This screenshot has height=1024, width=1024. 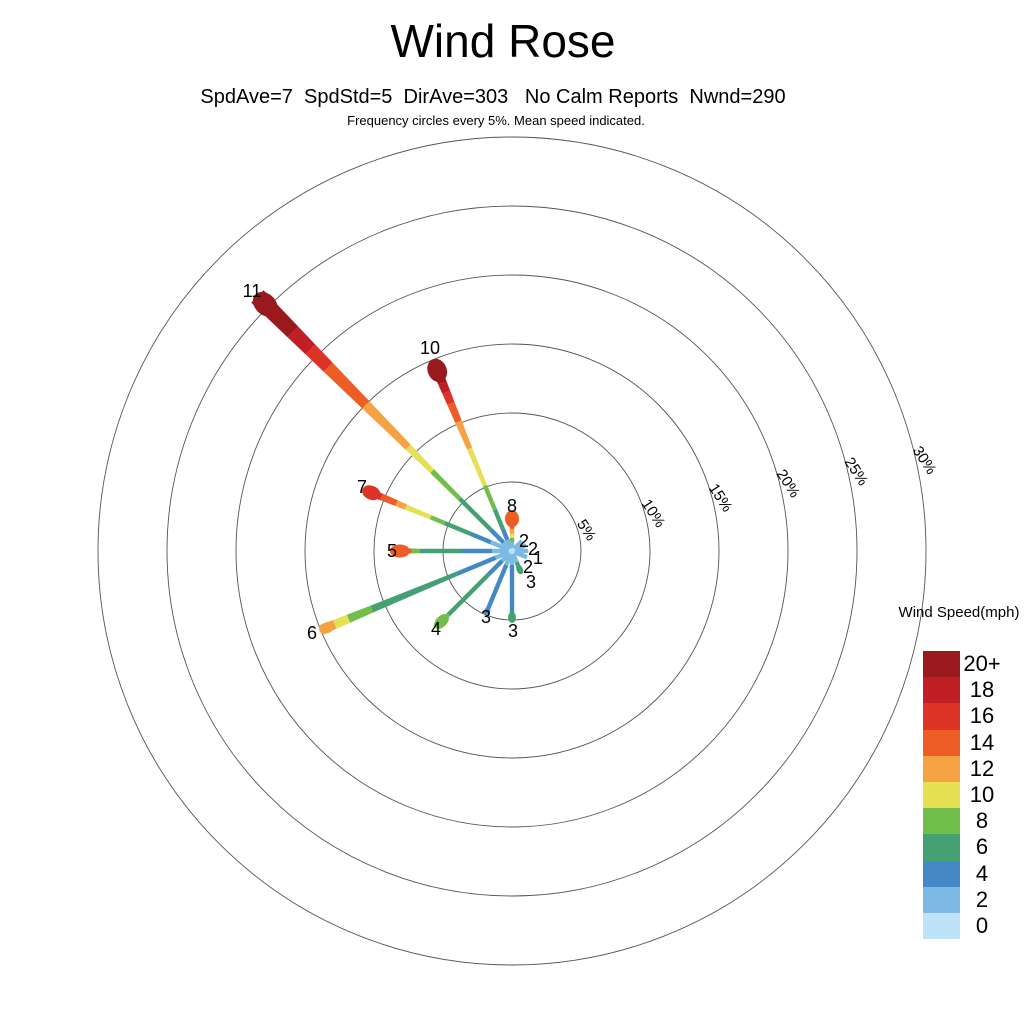 I want to click on ring-label-15pct: 15%, so click(x=720, y=498).